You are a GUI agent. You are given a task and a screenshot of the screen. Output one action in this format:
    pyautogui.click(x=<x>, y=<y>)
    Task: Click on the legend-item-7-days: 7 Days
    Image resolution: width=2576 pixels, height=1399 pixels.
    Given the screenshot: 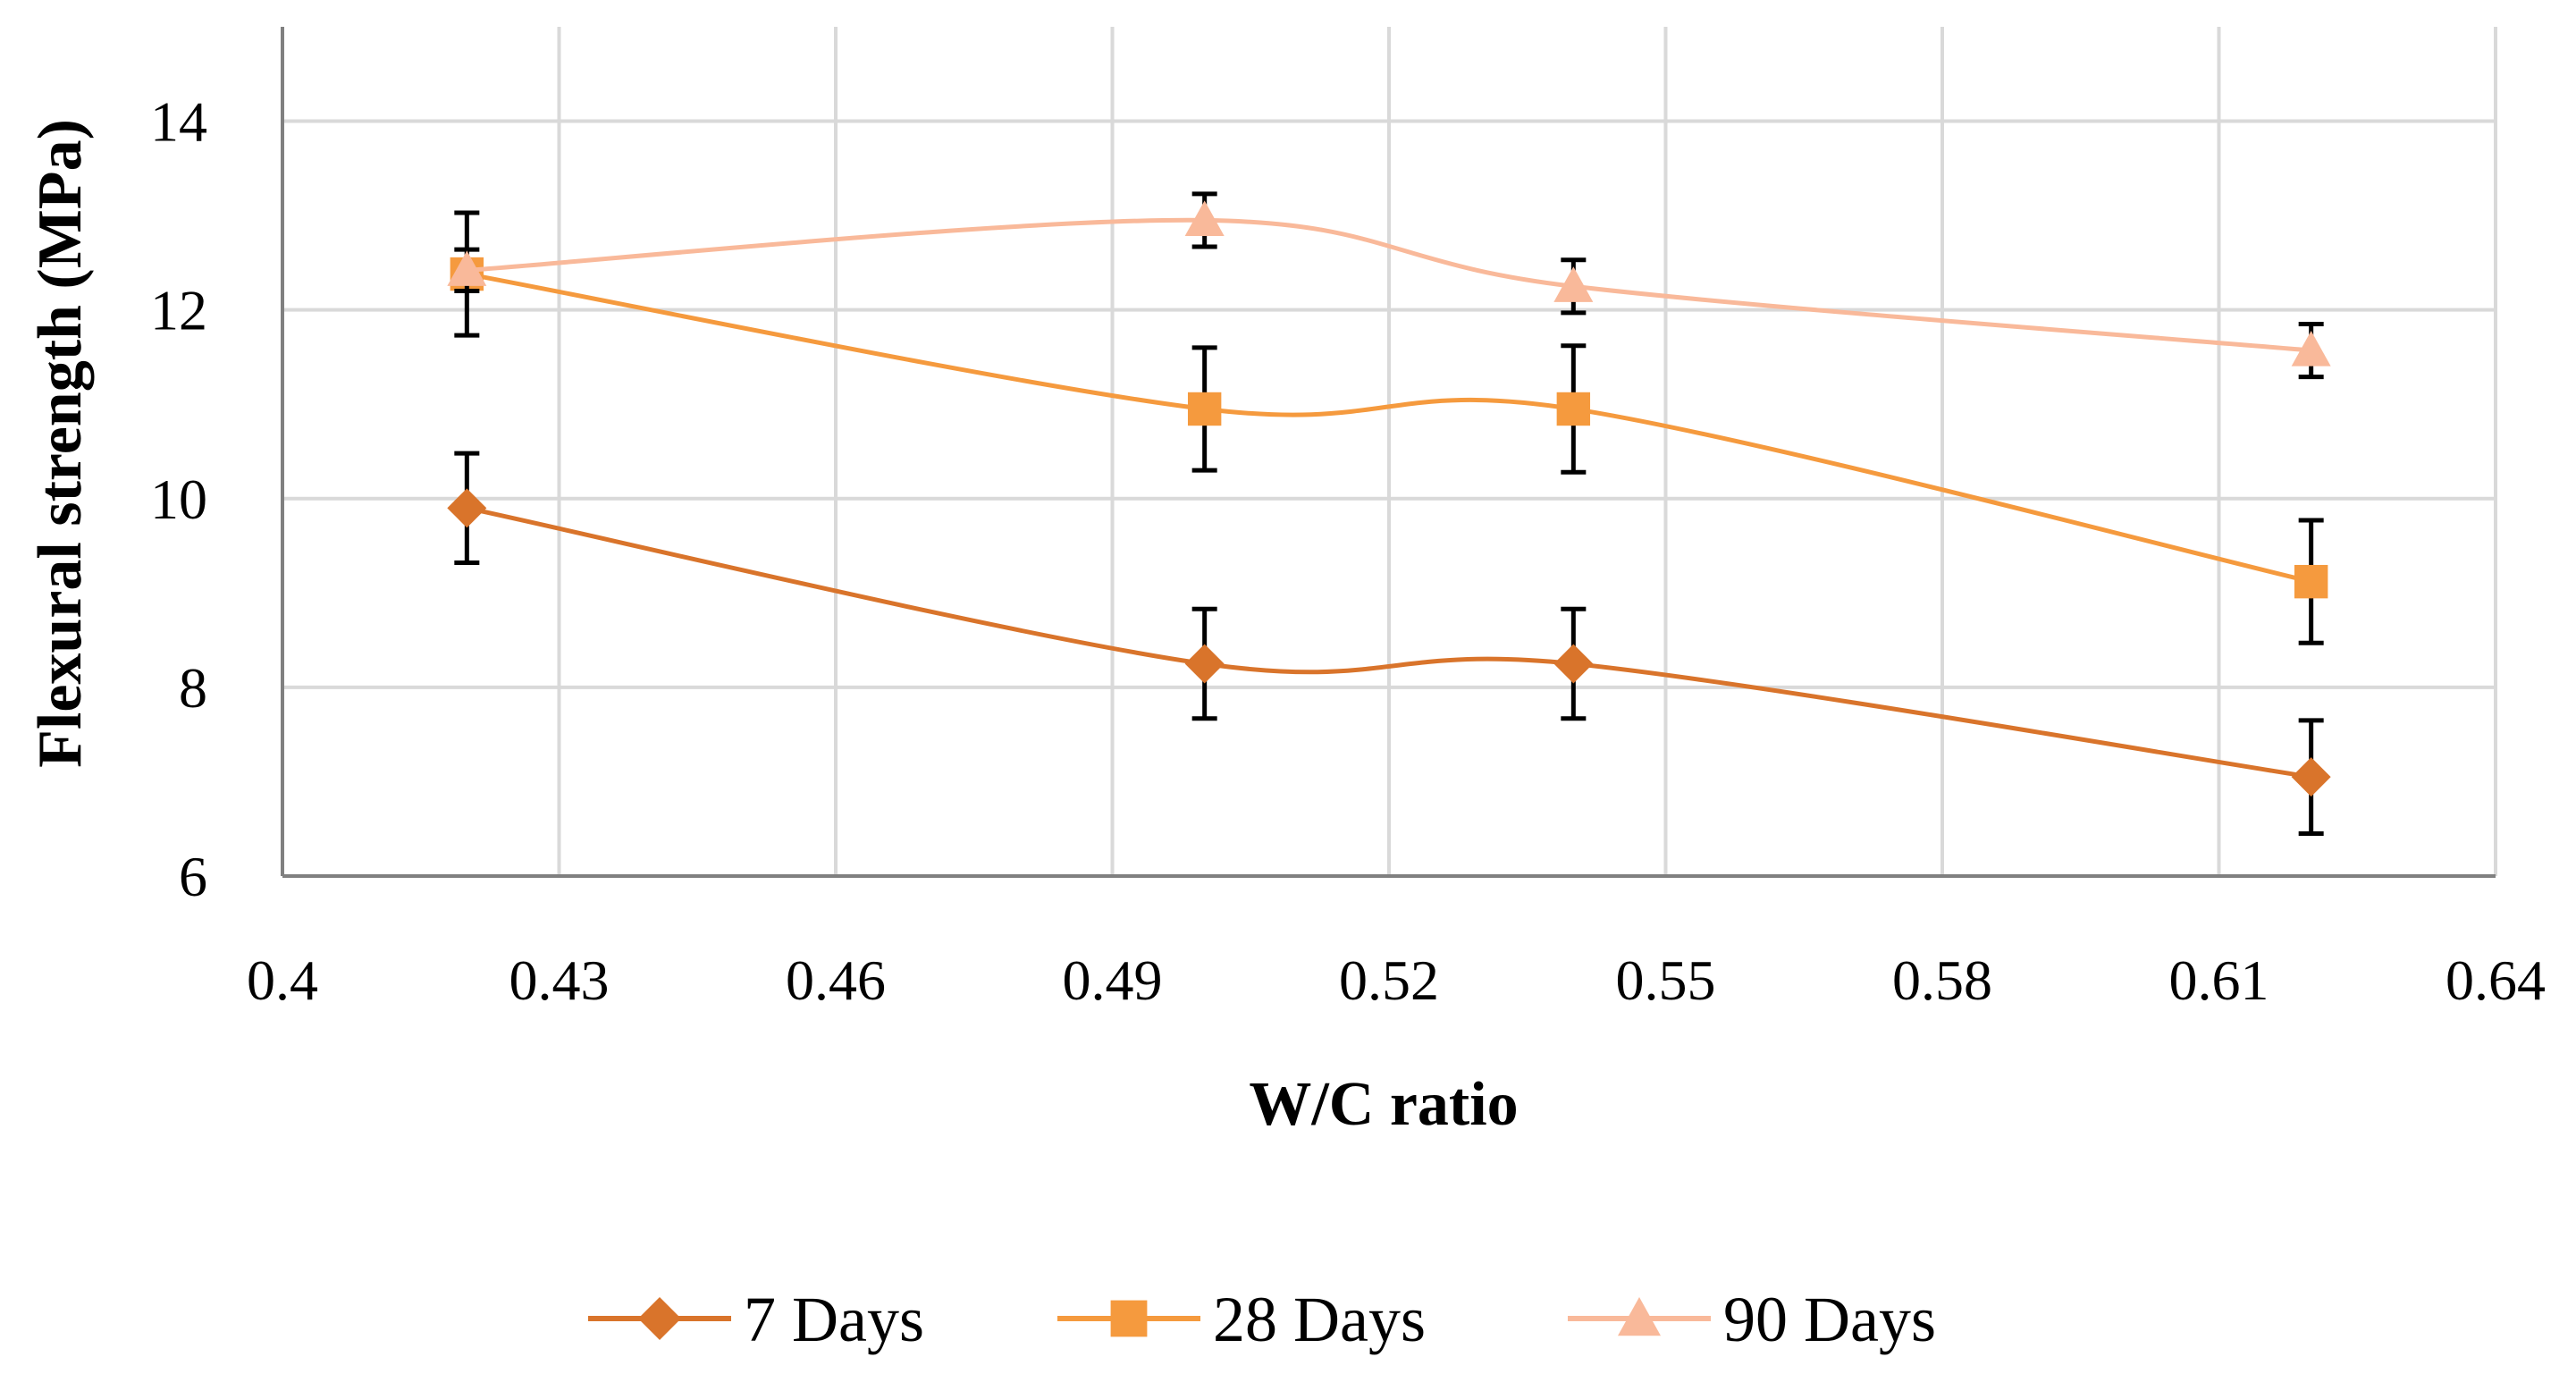 What is the action you would take?
    pyautogui.click(x=756, y=1320)
    